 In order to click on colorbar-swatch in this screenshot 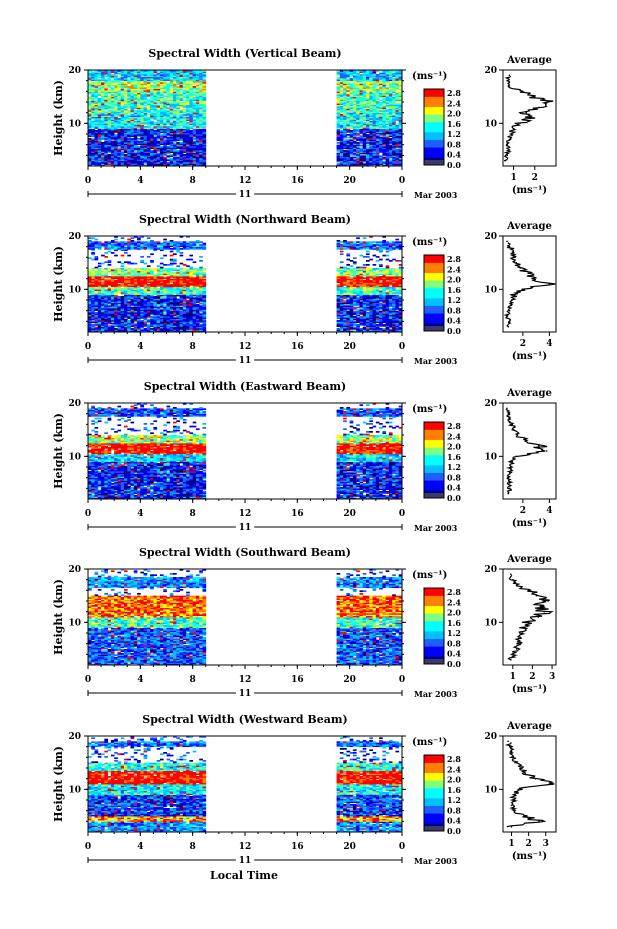, I will do `click(434, 100)`.